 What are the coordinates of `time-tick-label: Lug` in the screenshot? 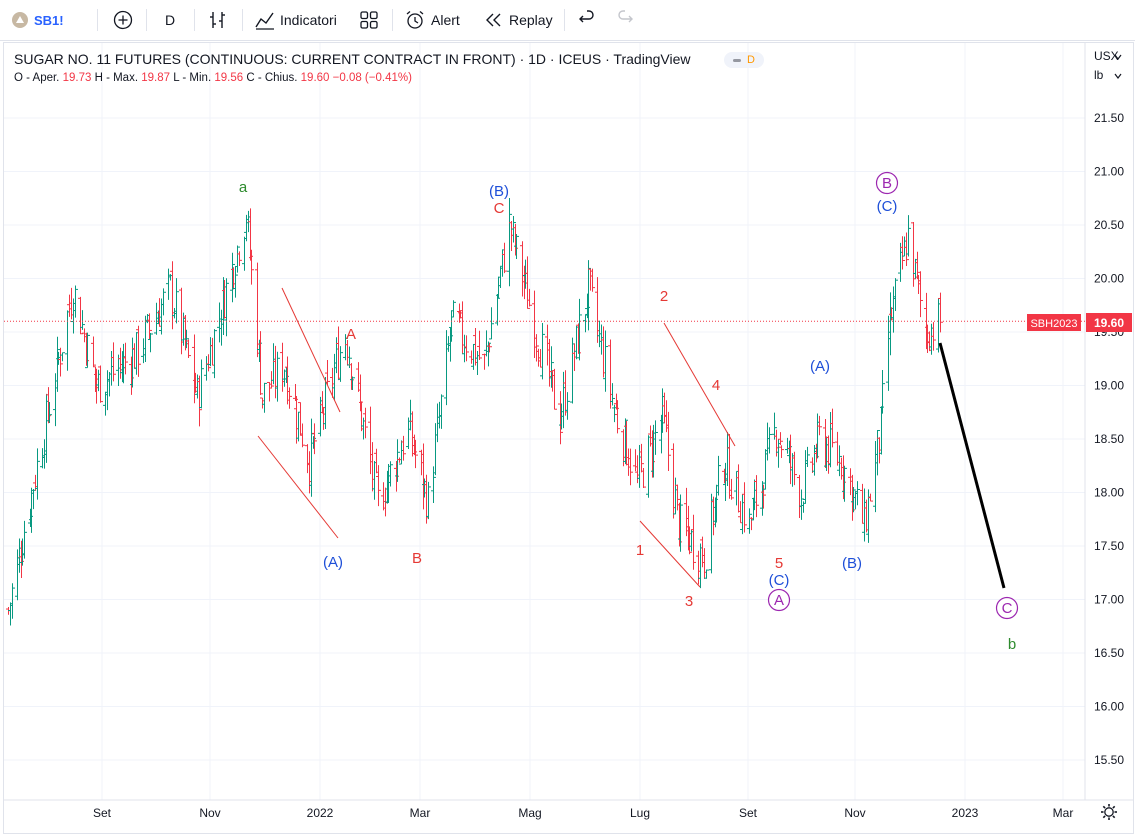 It's located at (640, 813).